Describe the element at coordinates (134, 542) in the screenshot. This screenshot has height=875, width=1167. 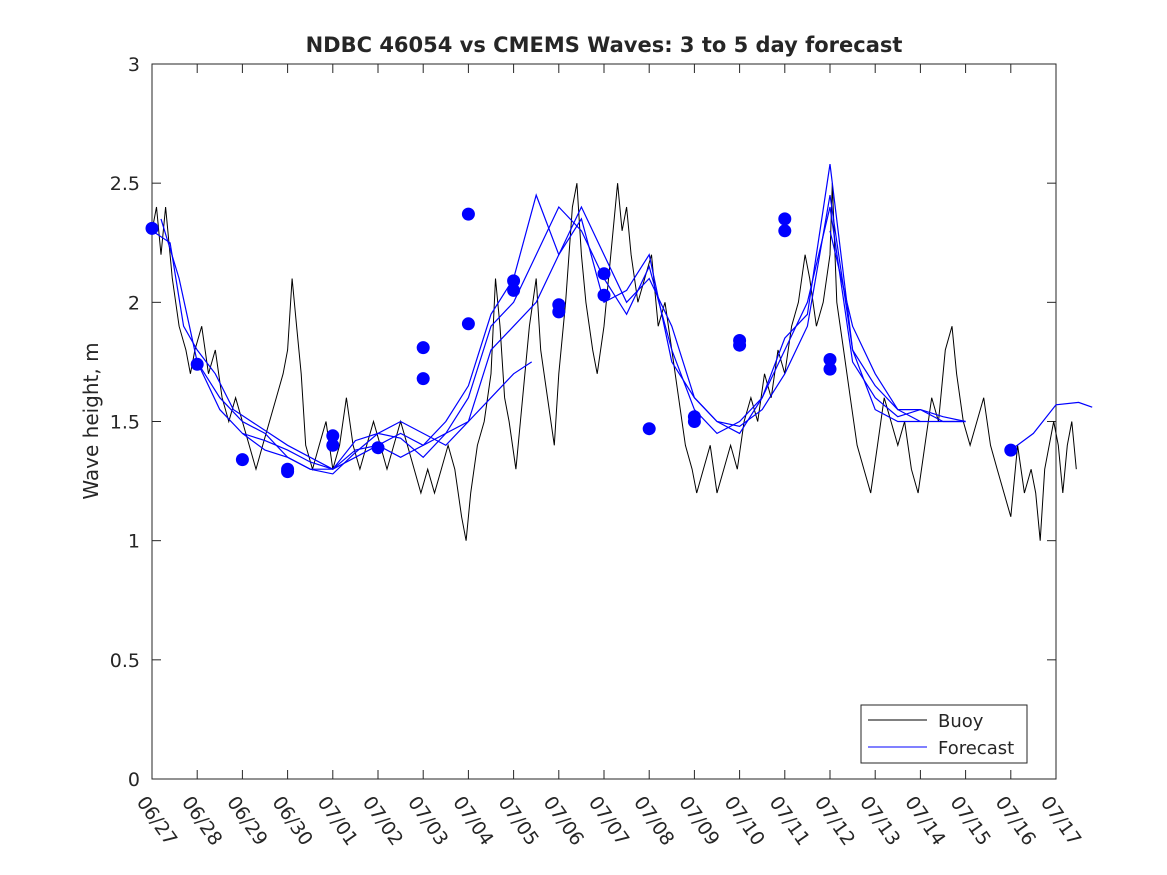
I see `y-tick-label: 1` at that location.